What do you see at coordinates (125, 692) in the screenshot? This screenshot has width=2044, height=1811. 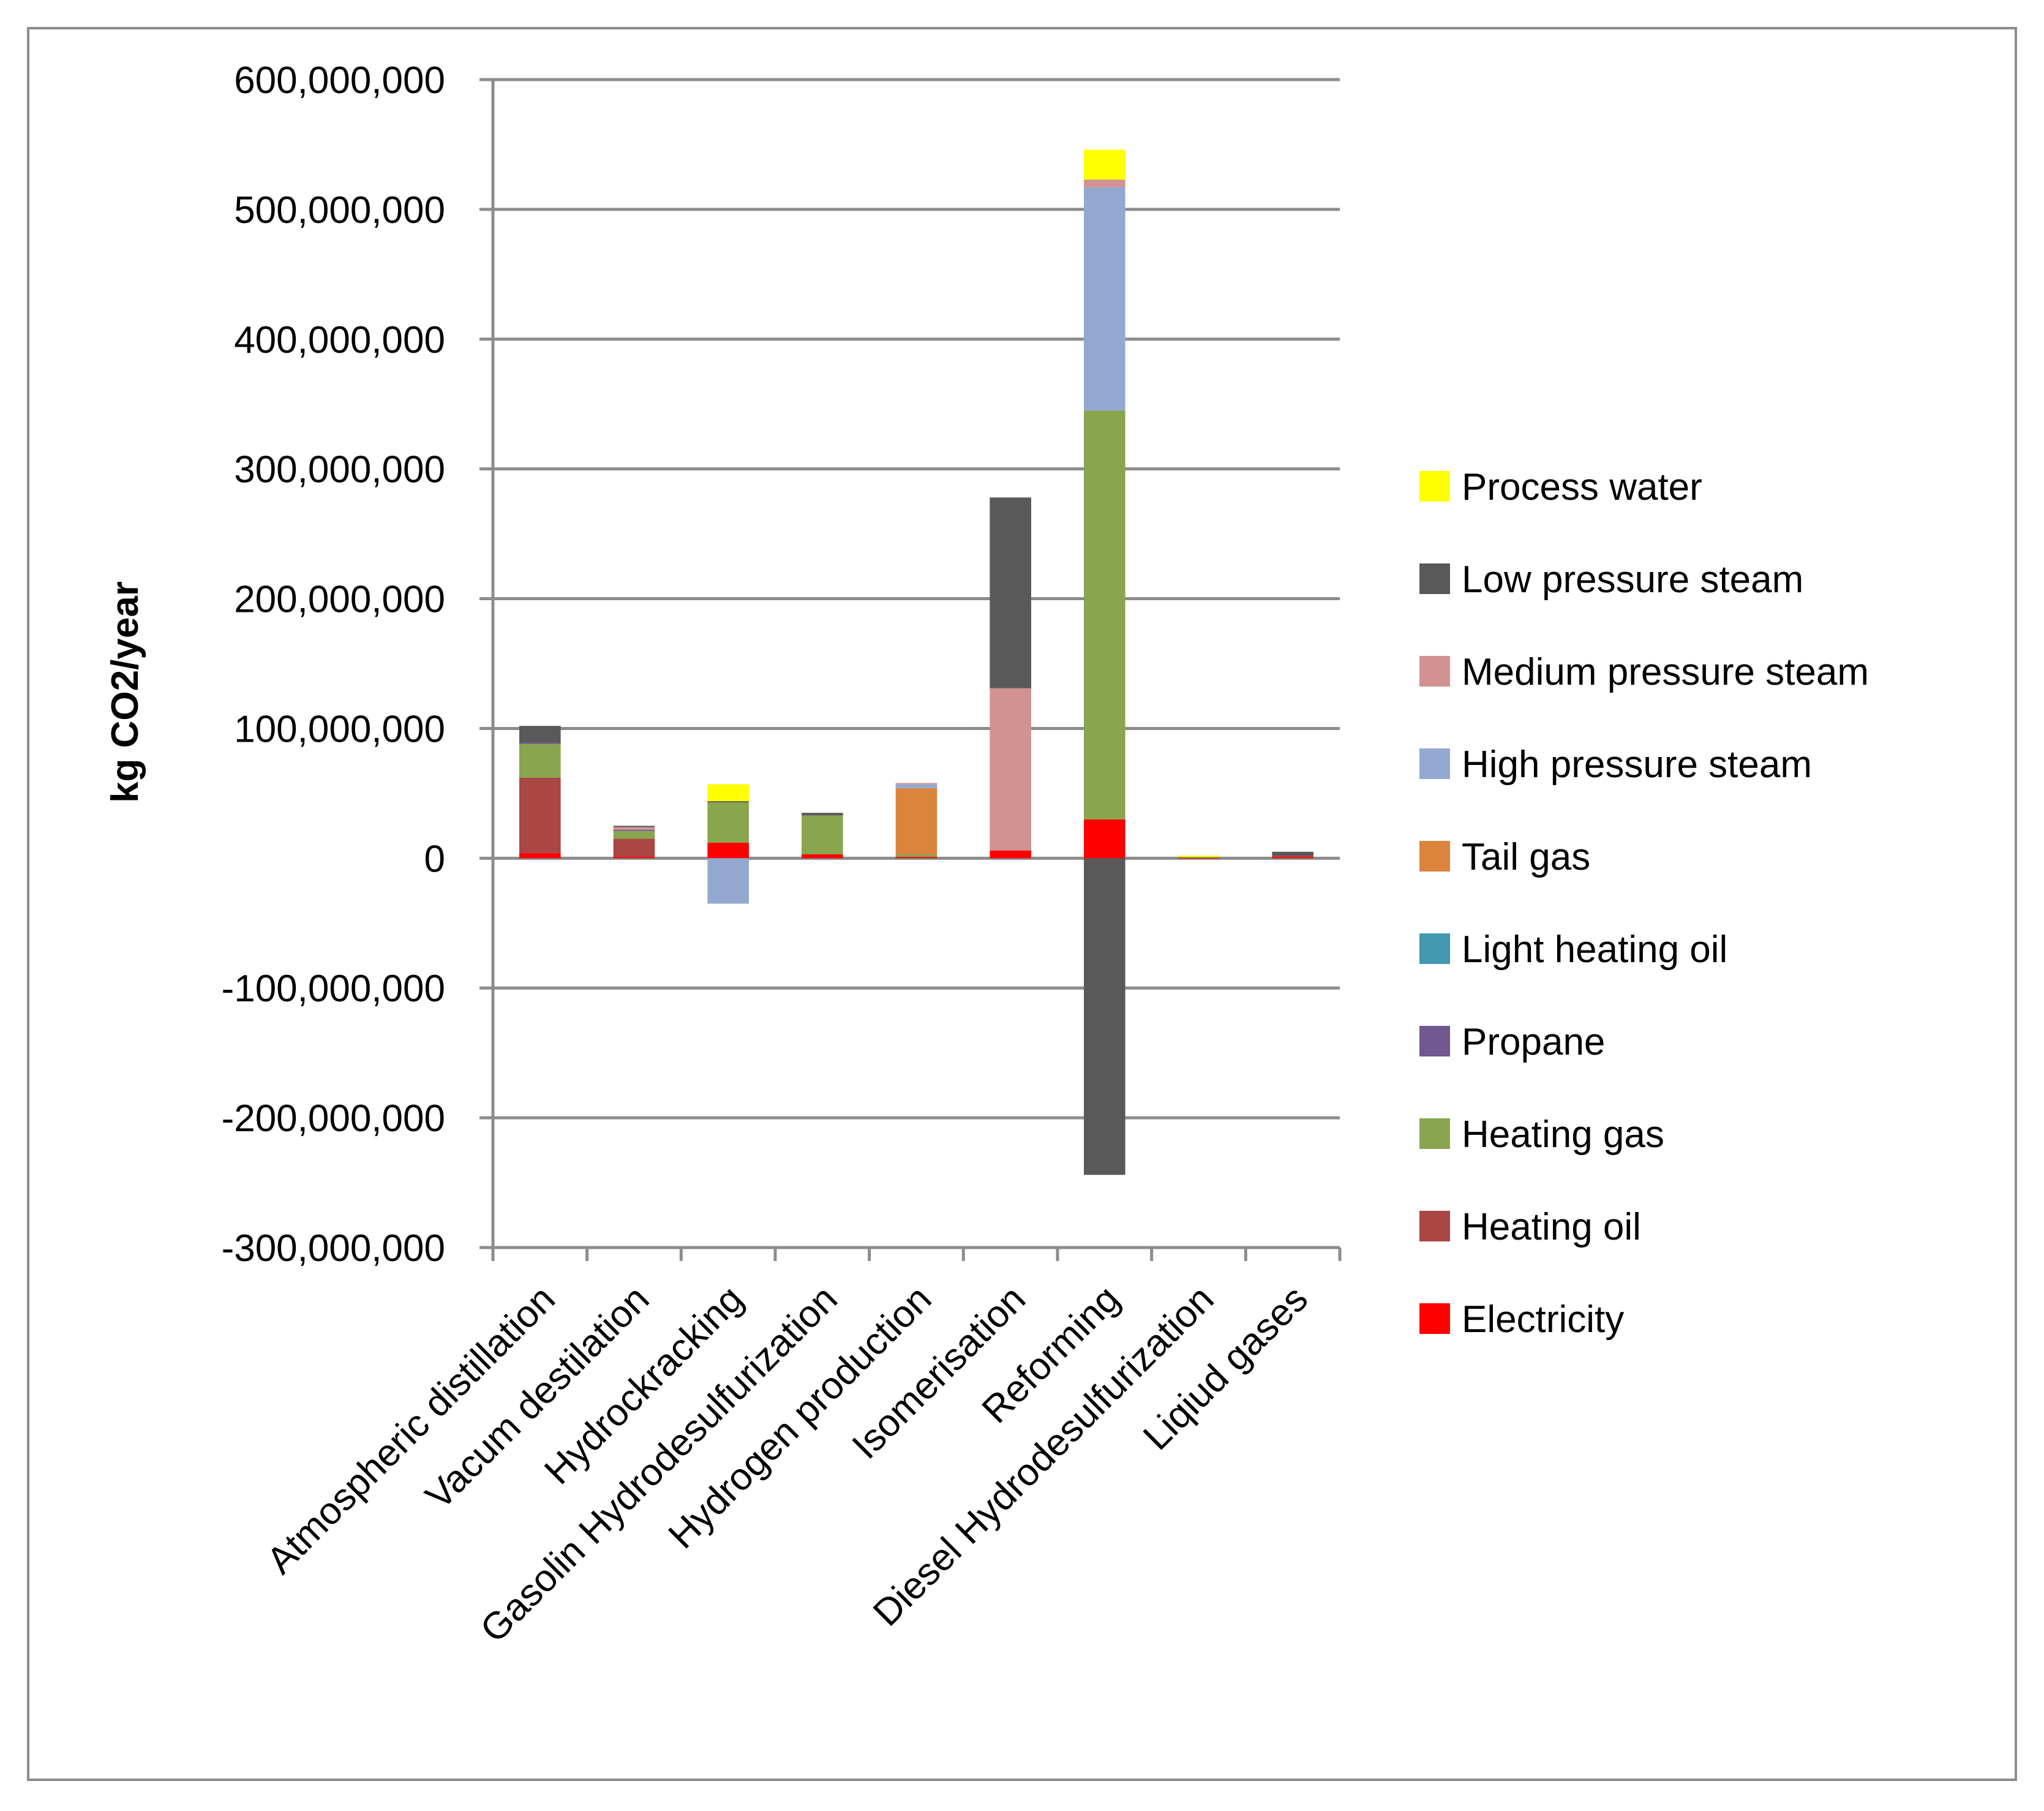 I see `y-axis-label: kg CO2/year` at bounding box center [125, 692].